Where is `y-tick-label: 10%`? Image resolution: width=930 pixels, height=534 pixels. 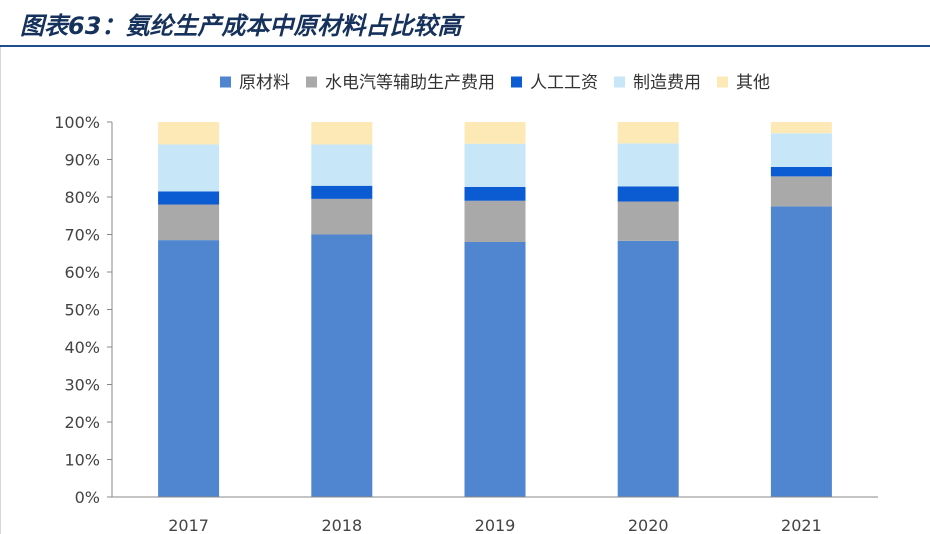
y-tick-label: 10% is located at coordinates (82, 460).